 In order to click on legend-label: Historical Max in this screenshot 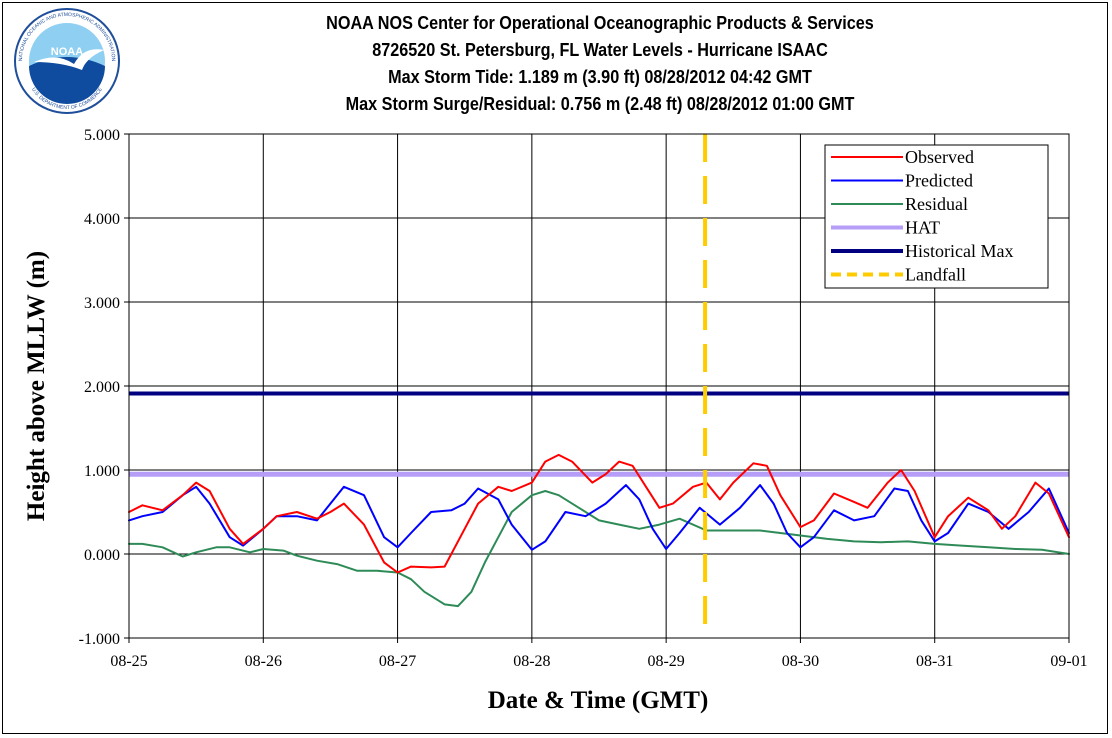, I will do `click(959, 251)`.